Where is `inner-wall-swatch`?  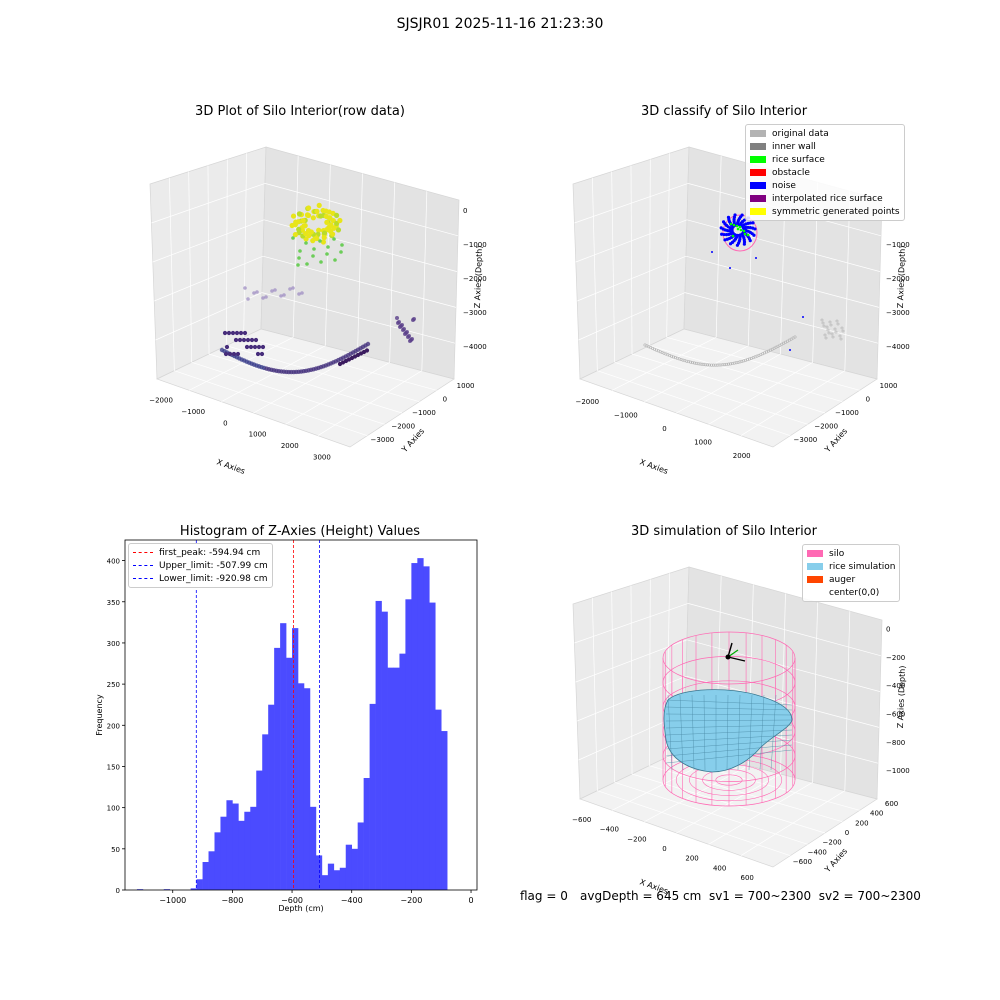 inner-wall-swatch is located at coordinates (758, 146).